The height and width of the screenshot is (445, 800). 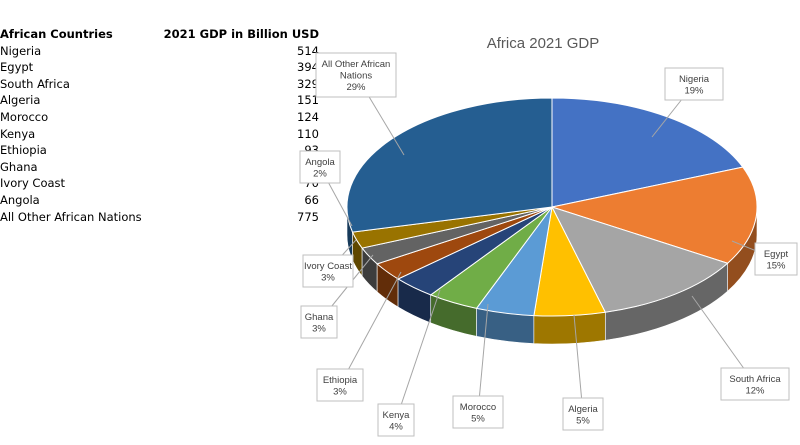 What do you see at coordinates (311, 199) in the screenshot?
I see `gdp-value-cell: 66` at bounding box center [311, 199].